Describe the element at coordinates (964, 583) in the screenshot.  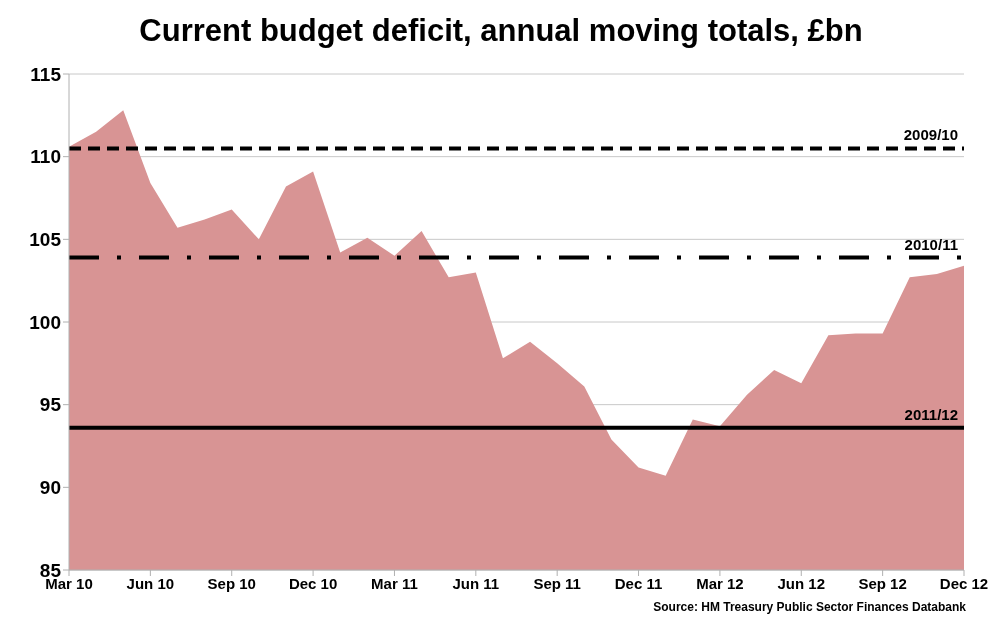
I see `x-tick-label: Dec 12` at that location.